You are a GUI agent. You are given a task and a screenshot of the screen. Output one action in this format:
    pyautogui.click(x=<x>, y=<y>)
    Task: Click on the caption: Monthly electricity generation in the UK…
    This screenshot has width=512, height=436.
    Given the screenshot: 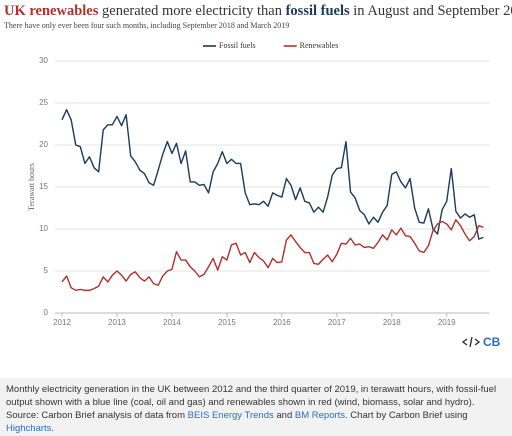 What is the action you would take?
    pyautogui.click(x=256, y=407)
    